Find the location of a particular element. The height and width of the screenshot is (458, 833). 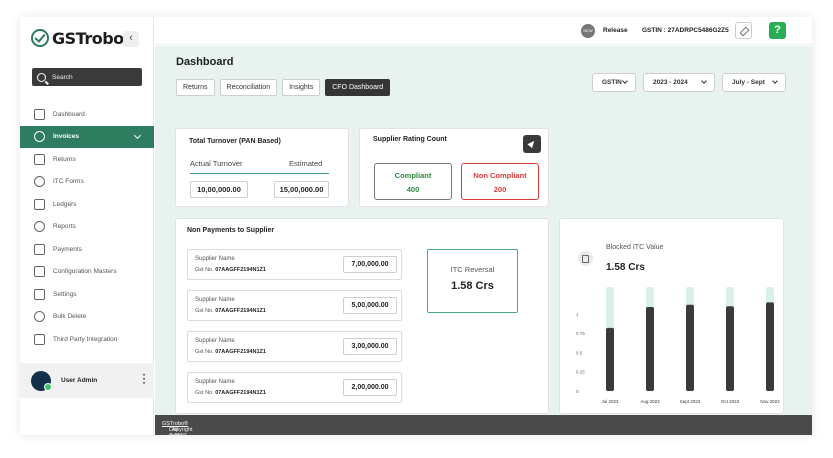

non-compliant-count: 200 is located at coordinates (500, 189).